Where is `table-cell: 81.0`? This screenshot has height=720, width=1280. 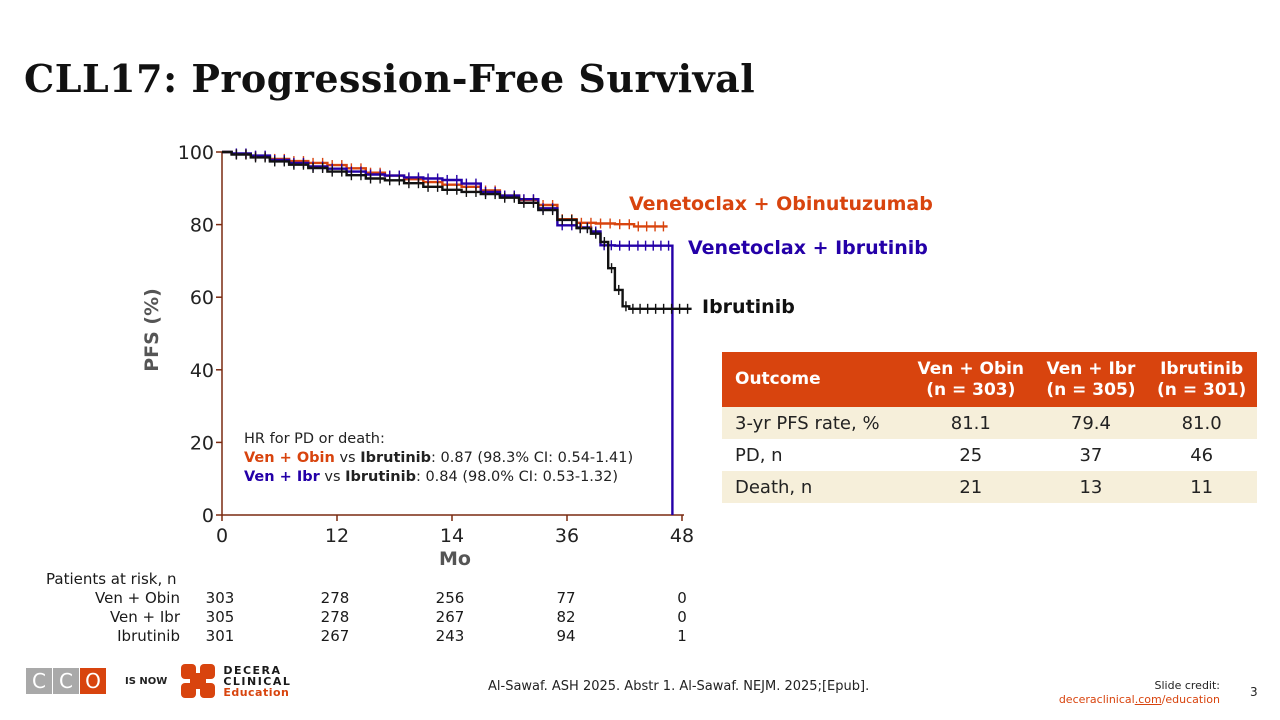 table-cell: 81.0 is located at coordinates (1201, 423).